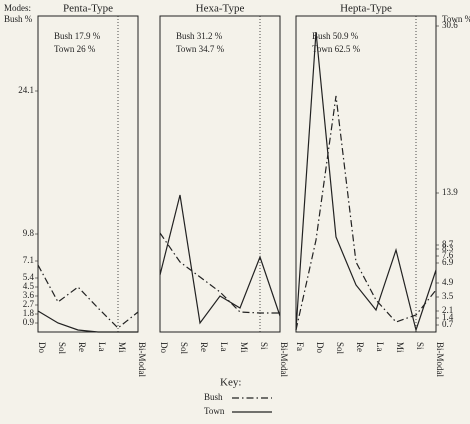  Describe the element at coordinates (448, 248) in the screenshot. I see `y2-tick-label: 8.3` at that location.